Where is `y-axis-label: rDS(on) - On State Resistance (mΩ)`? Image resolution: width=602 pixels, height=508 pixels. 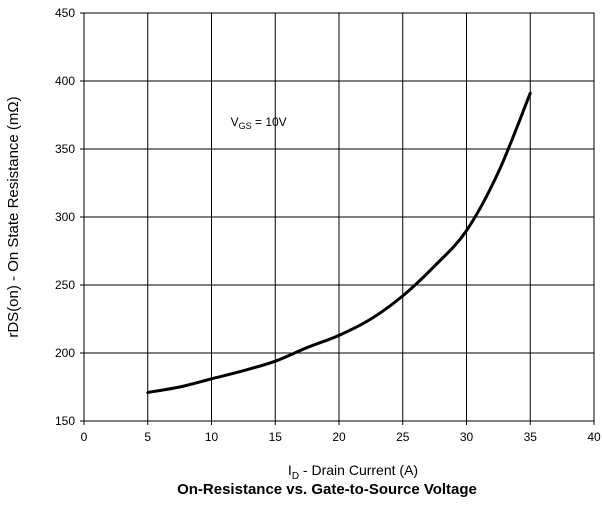 y-axis-label: rDS(on) - On State Resistance (mΩ) is located at coordinates (13, 216).